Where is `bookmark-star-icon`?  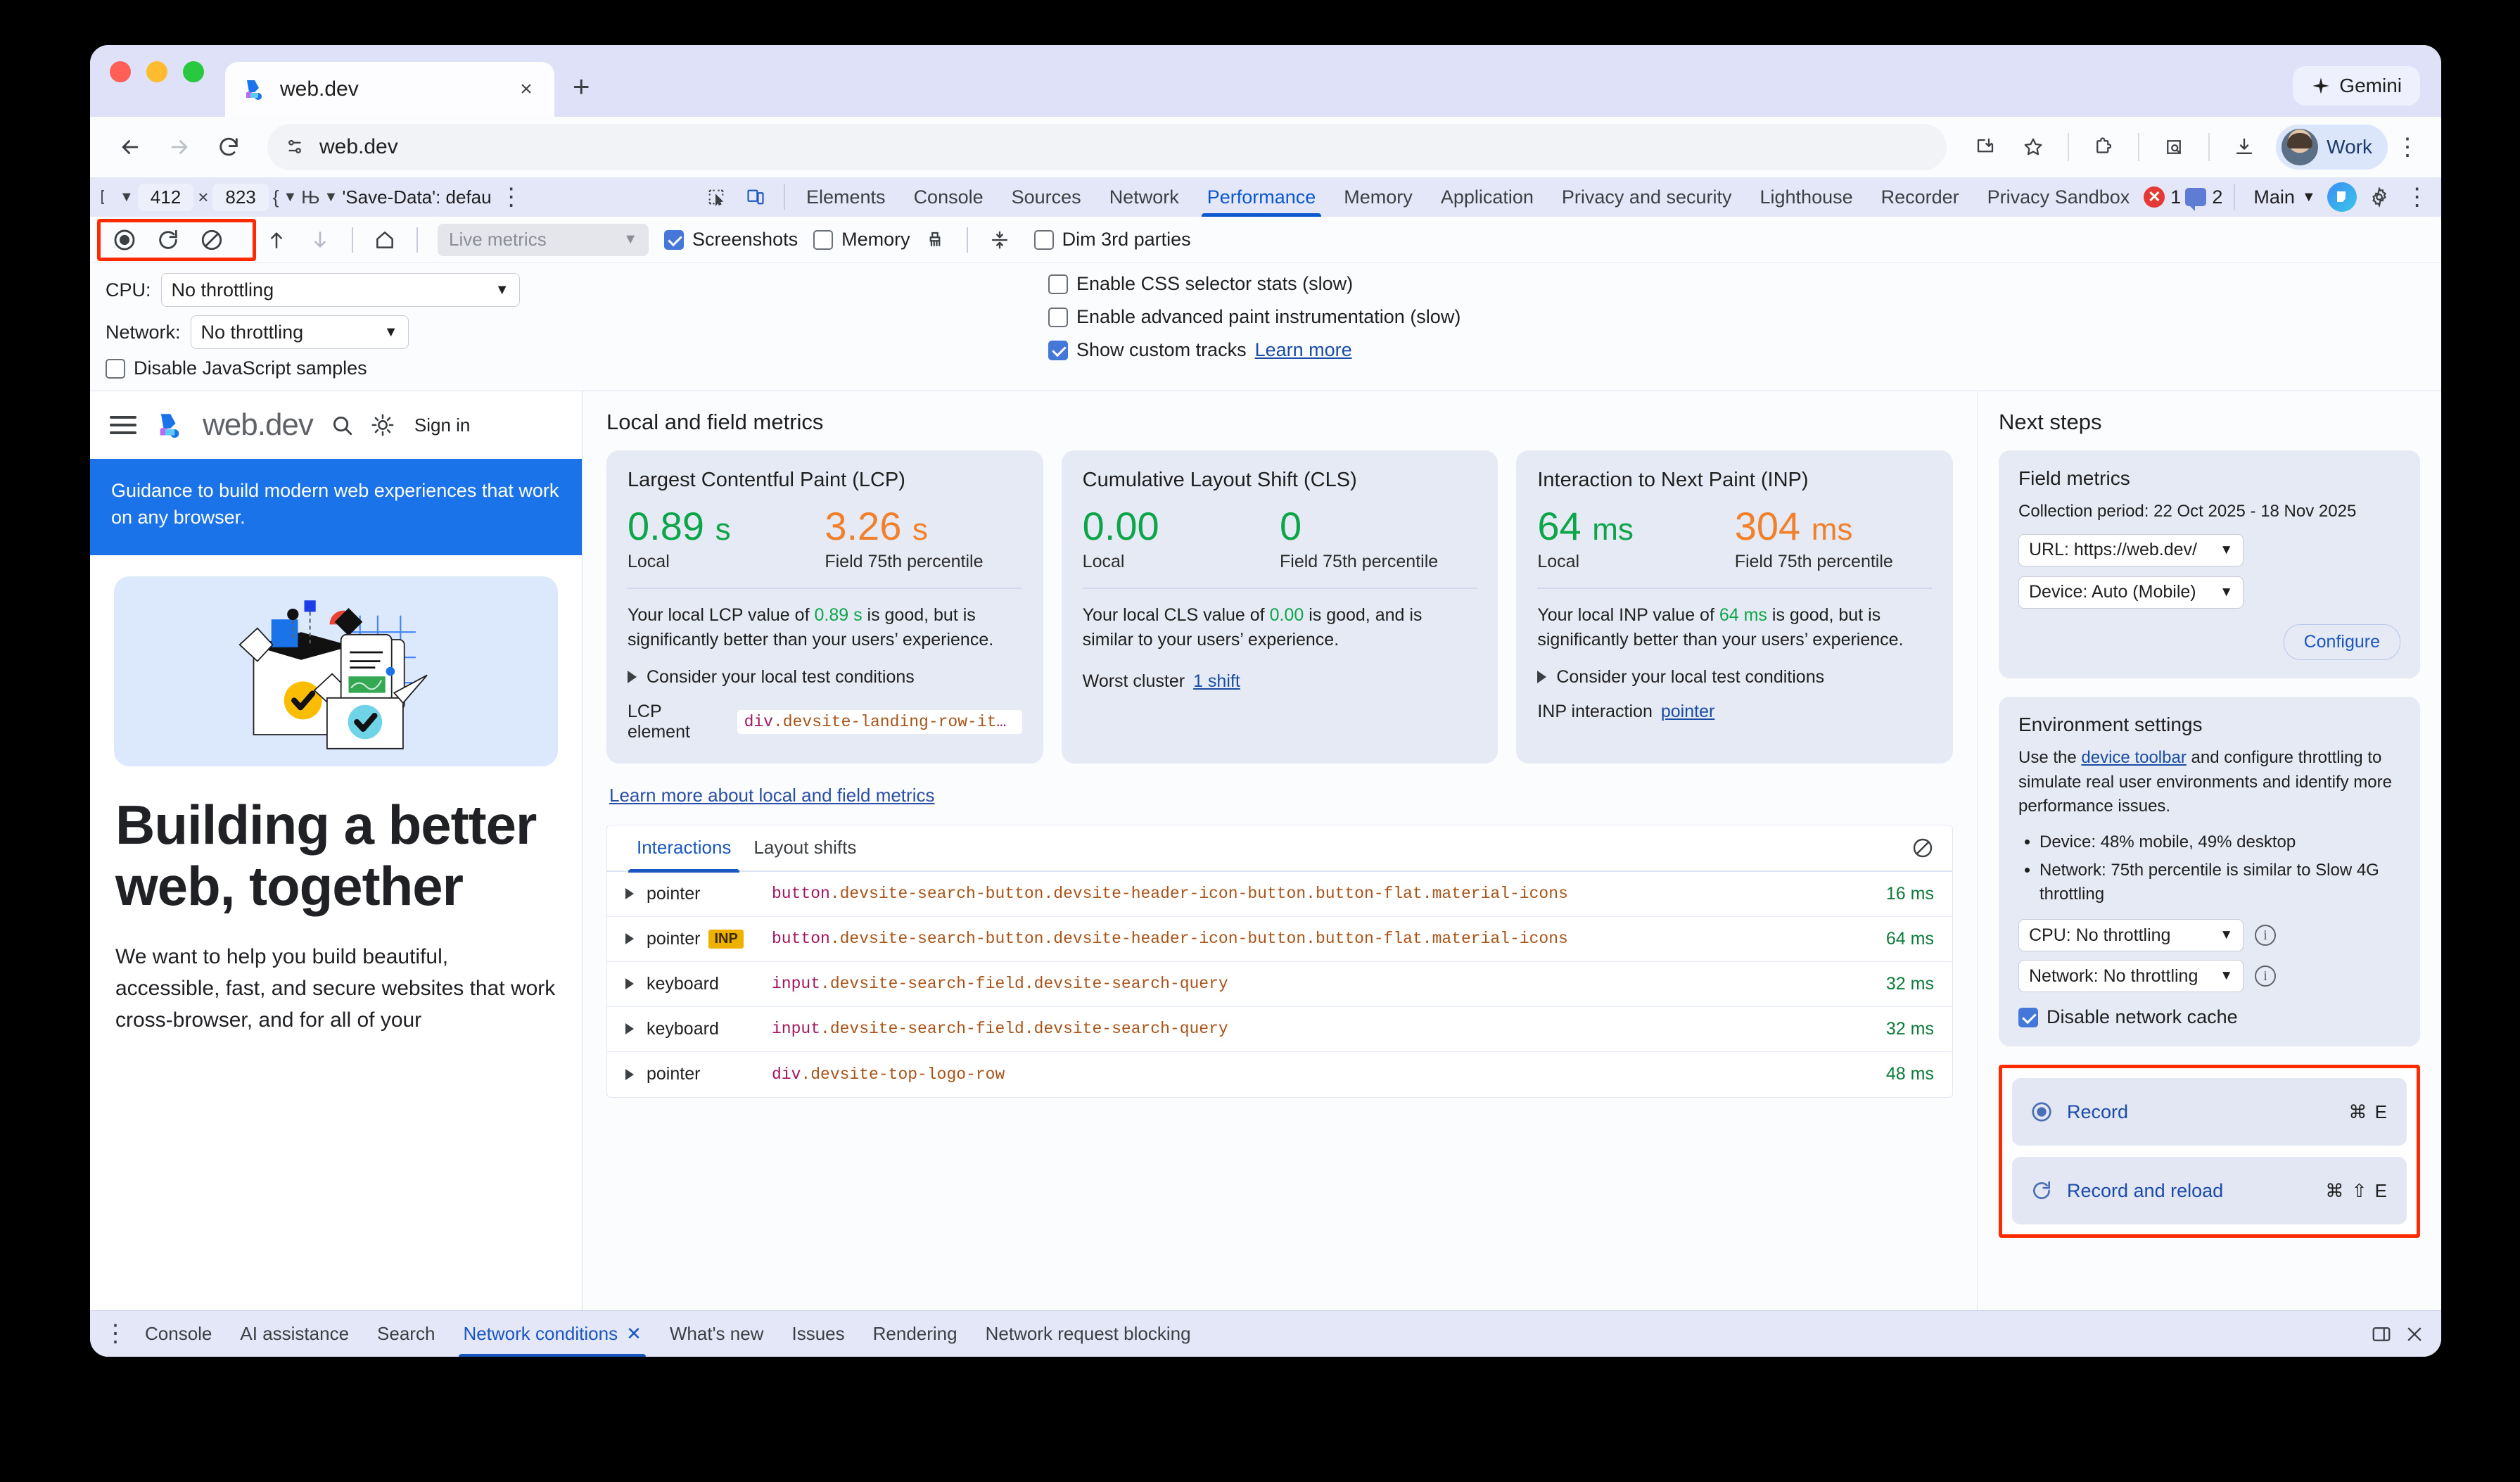 bookmark-star-icon is located at coordinates (2033, 147).